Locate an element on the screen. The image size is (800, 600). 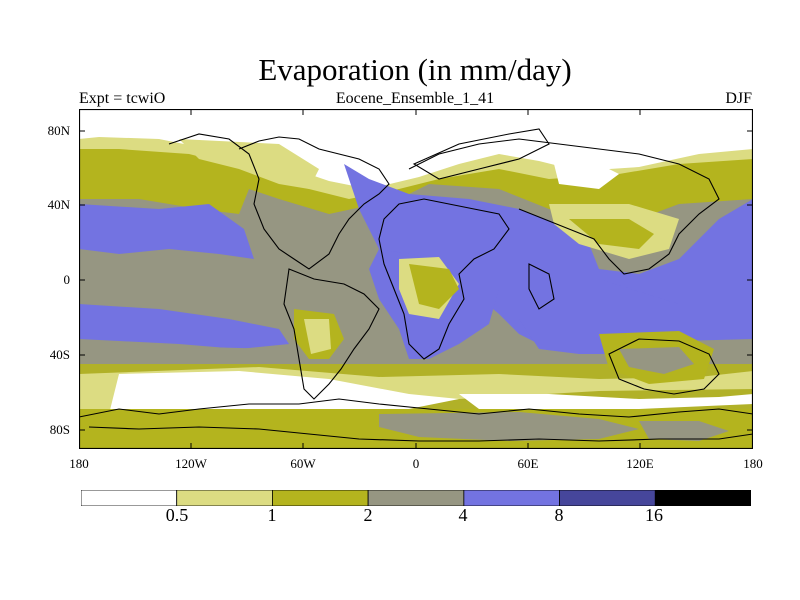
chart-title: Evaporation (in mm/day) is located at coordinates (415, 69).